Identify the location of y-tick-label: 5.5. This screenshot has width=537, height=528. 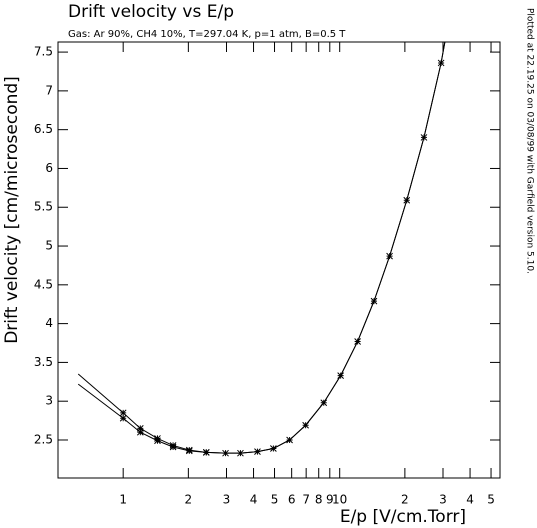
(43, 207).